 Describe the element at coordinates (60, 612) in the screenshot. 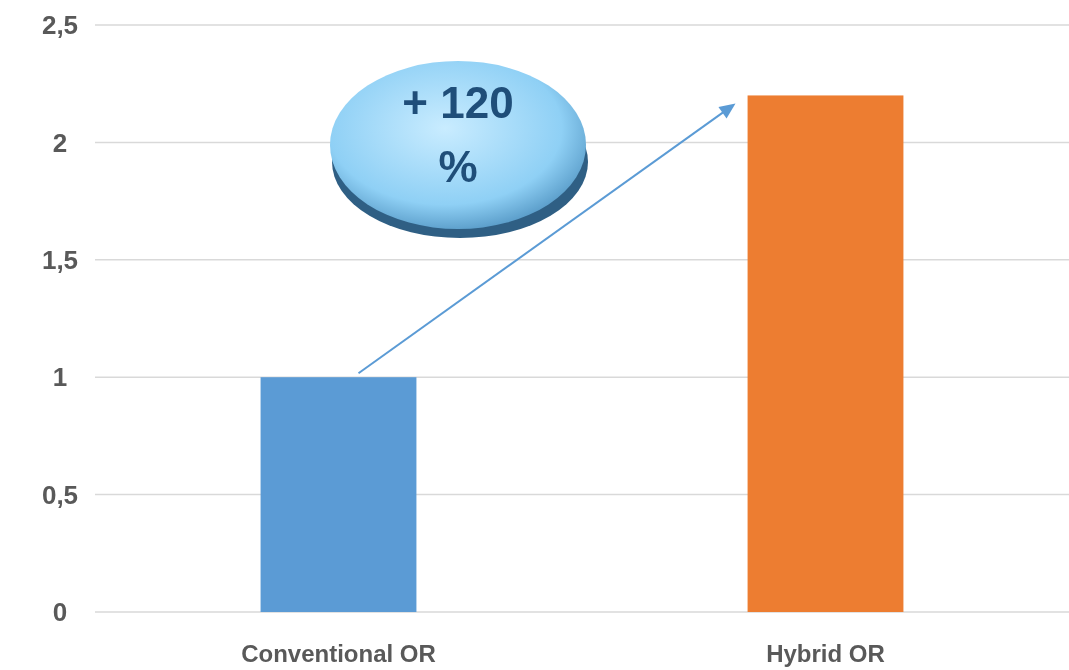

I see `y-tick-label: 0` at that location.